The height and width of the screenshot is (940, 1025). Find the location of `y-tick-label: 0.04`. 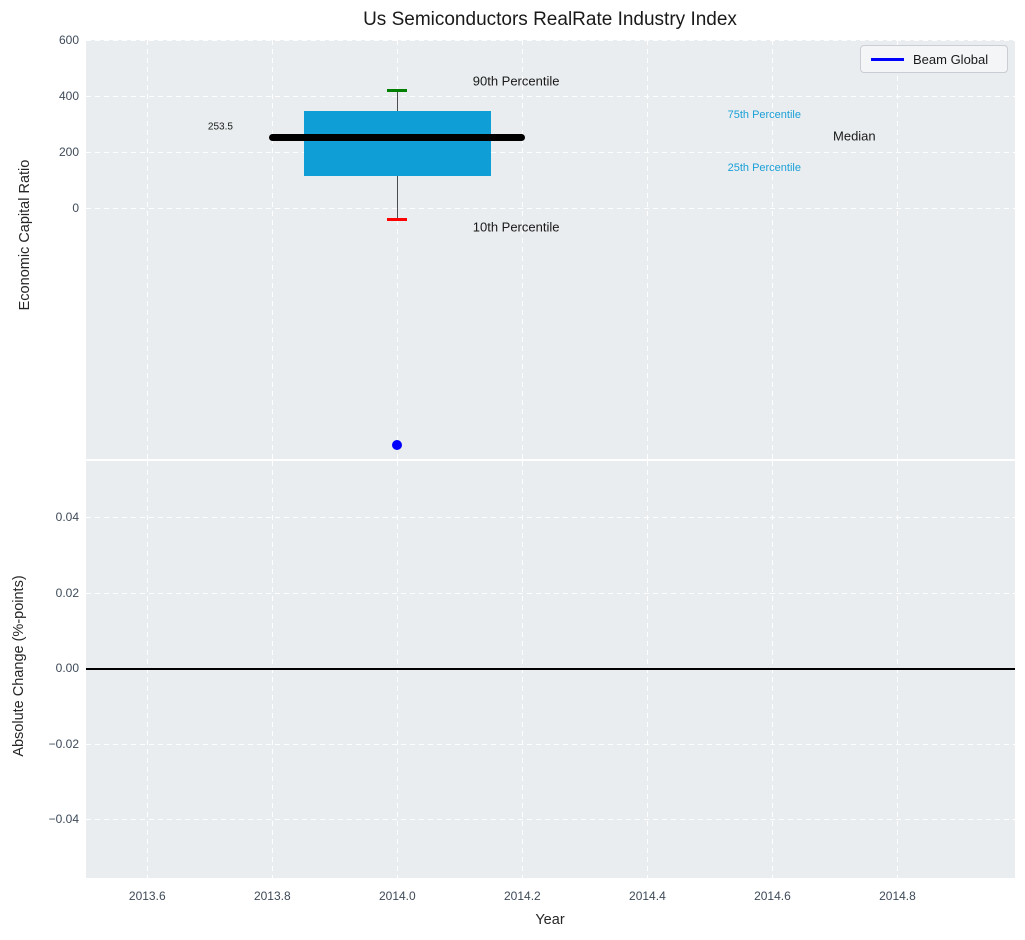

y-tick-label: 0.04 is located at coordinates (67, 517).